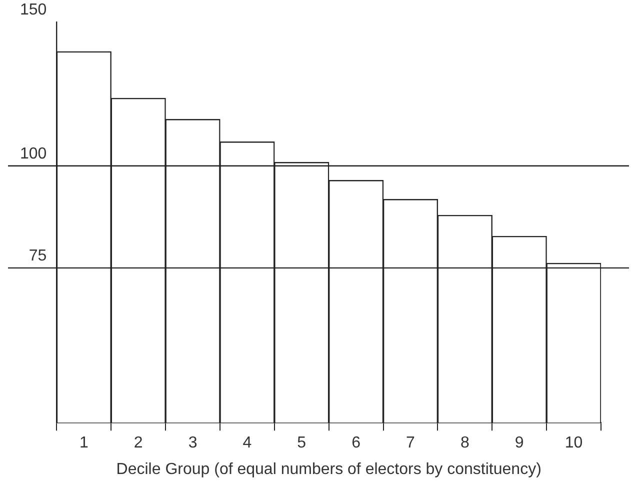 The image size is (631, 487). I want to click on x-tick-label: 2, so click(138, 443).